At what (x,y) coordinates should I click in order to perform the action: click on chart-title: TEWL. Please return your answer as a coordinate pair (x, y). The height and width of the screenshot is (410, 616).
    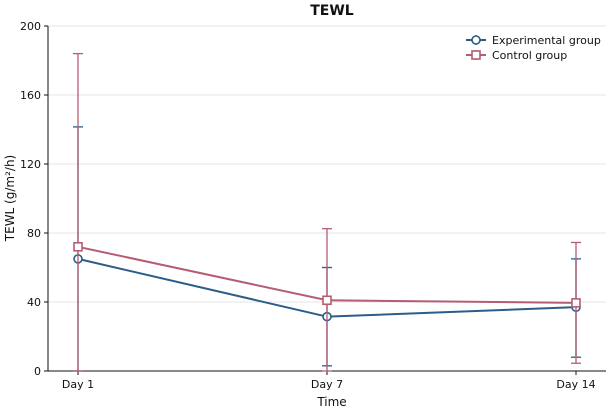
    Looking at the image, I should click on (332, 11).